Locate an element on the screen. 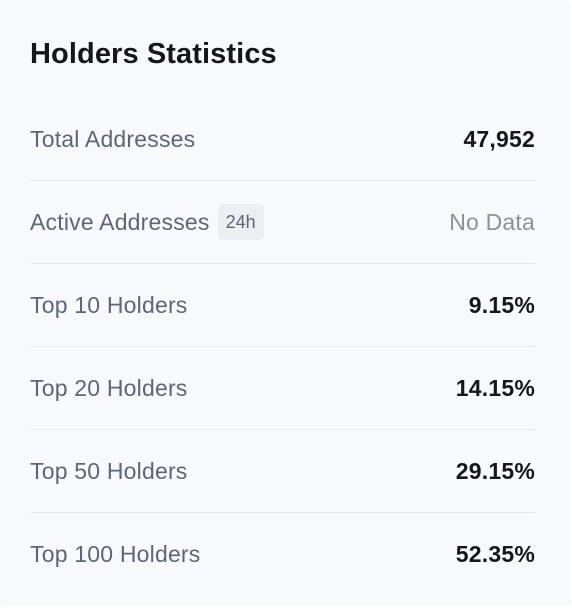 This screenshot has width=572, height=608. stat-value: 9.15% is located at coordinates (501, 304).